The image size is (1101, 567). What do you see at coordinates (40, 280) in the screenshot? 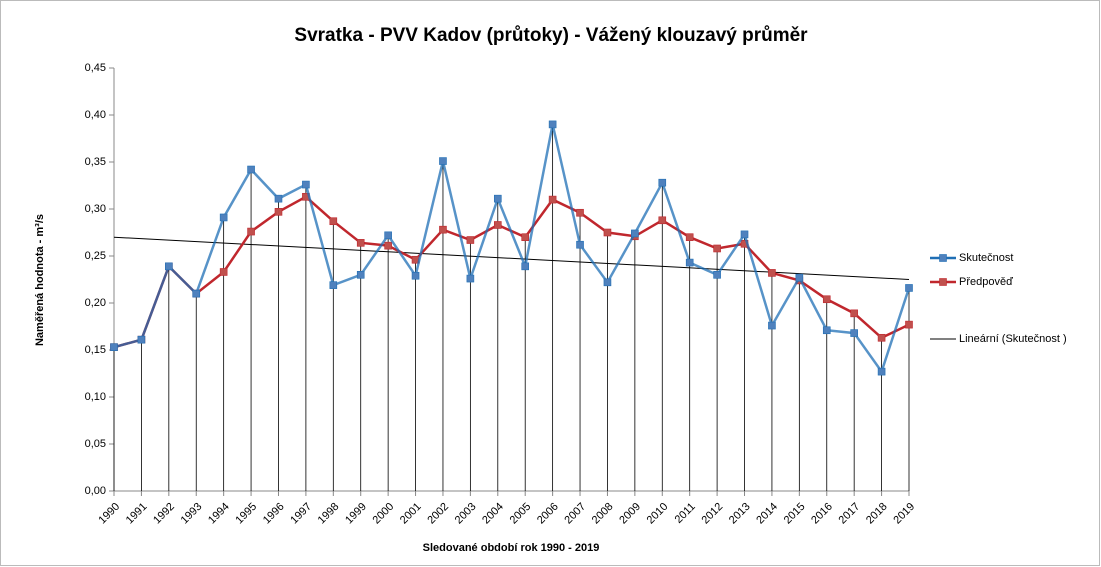
I see `y-axis-label: Naměřená hodnota - m³/s` at bounding box center [40, 280].